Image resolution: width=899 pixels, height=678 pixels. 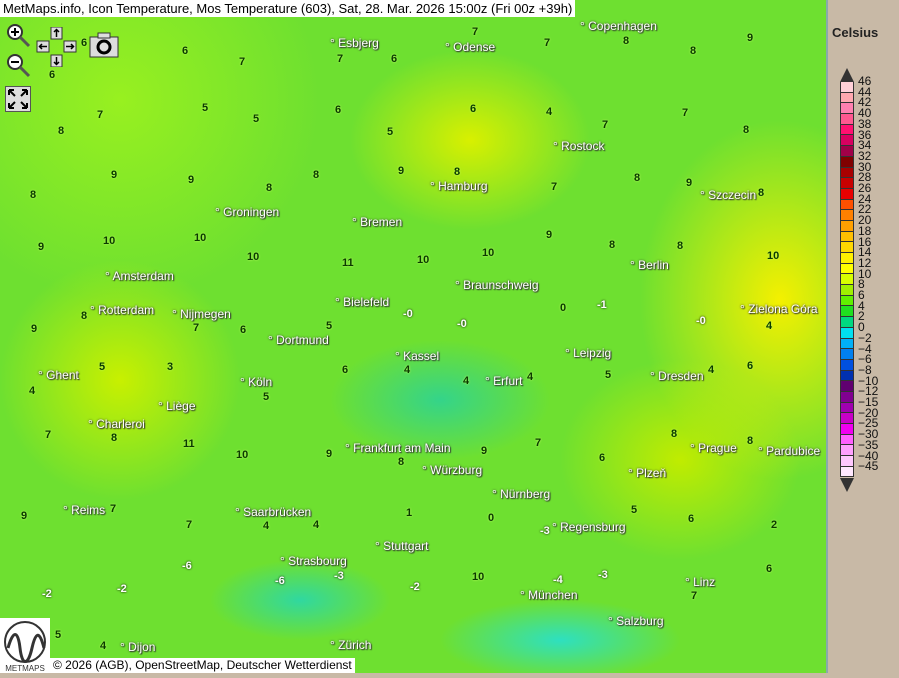 I want to click on legend-label: 34, so click(x=865, y=145).